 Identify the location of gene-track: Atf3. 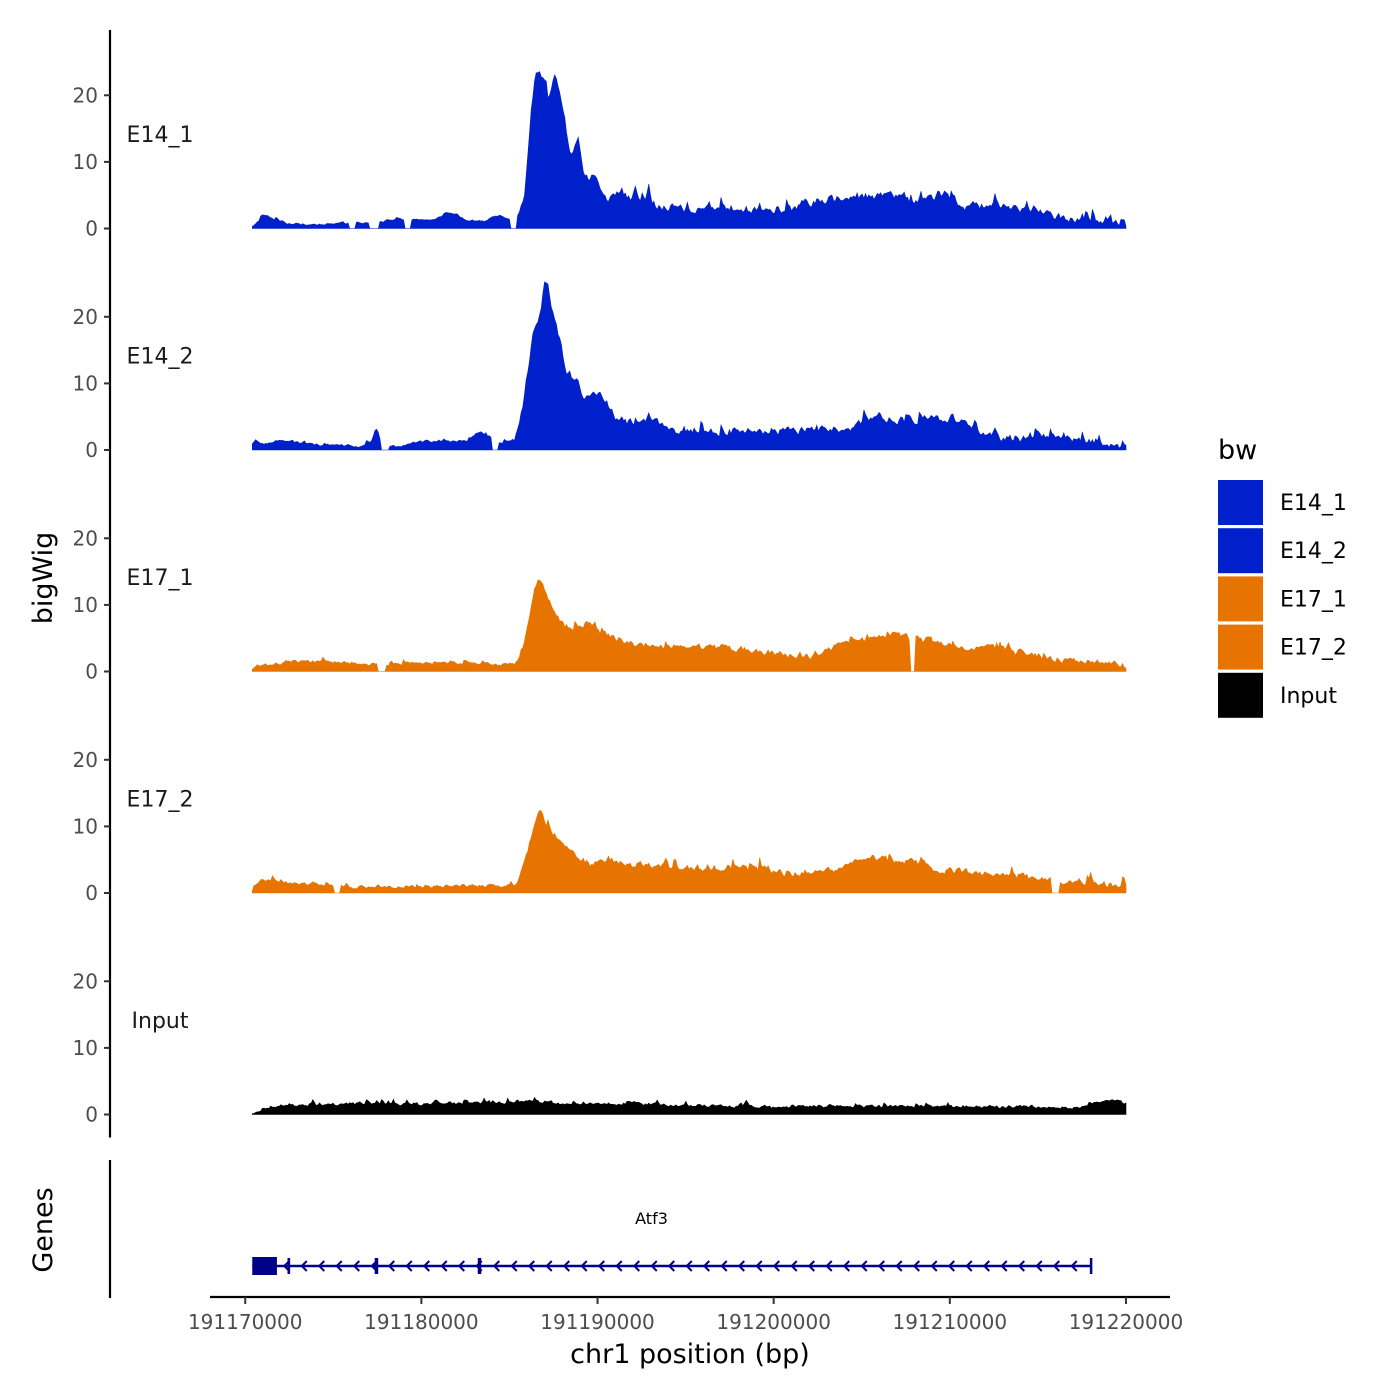
(600, 1229).